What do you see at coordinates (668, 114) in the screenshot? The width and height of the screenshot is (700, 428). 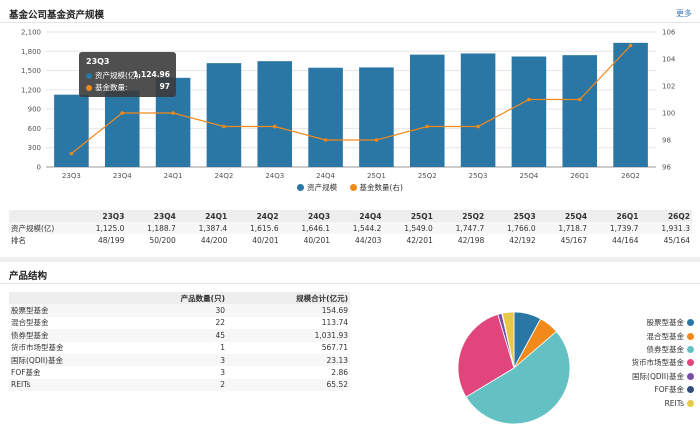 I see `y-right-tick-label: 100` at bounding box center [668, 114].